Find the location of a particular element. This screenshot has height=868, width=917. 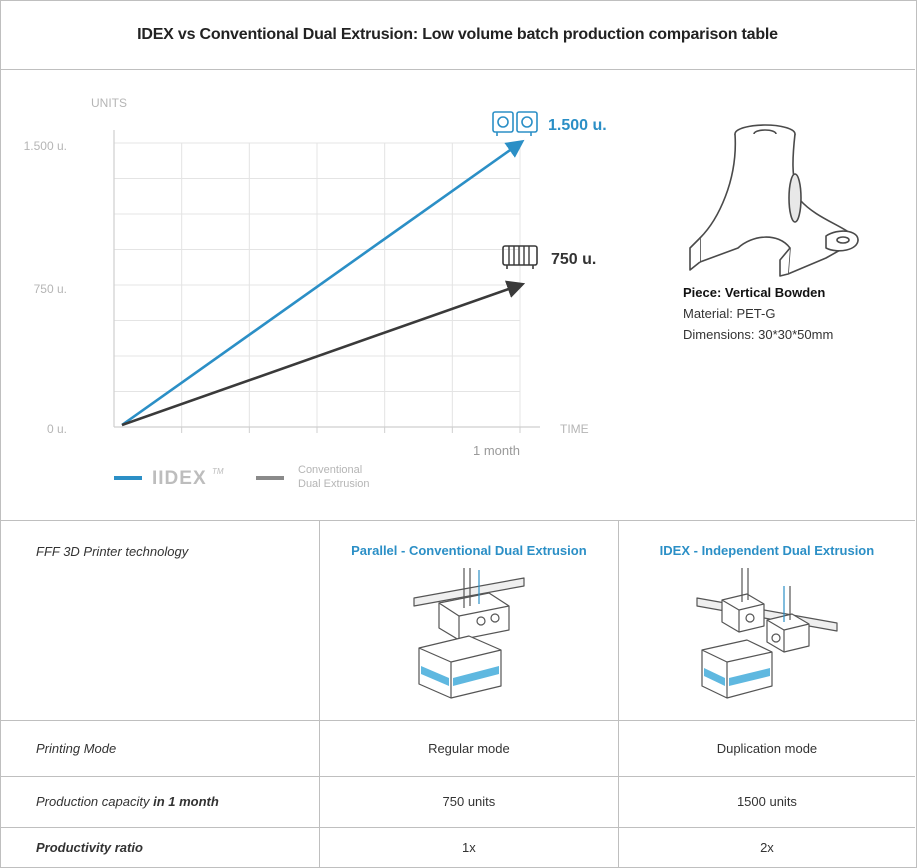

legend-conventional-line1: Conventional is located at coordinates (330, 470).